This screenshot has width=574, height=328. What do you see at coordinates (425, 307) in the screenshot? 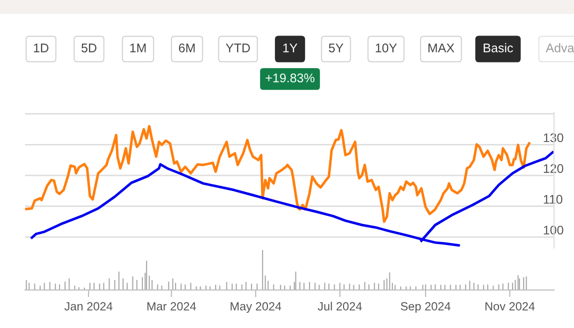
I see `x-tick-label: Sep 2024` at bounding box center [425, 307].